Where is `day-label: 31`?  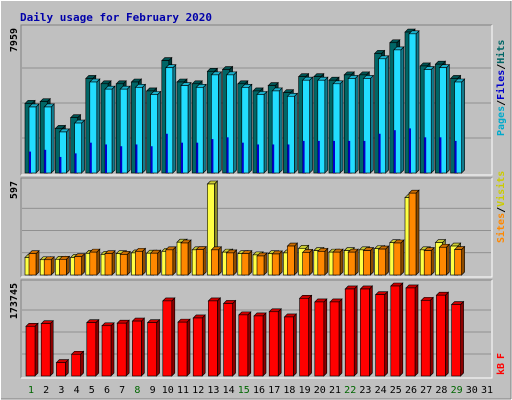 day-label: 31 is located at coordinates (487, 390).